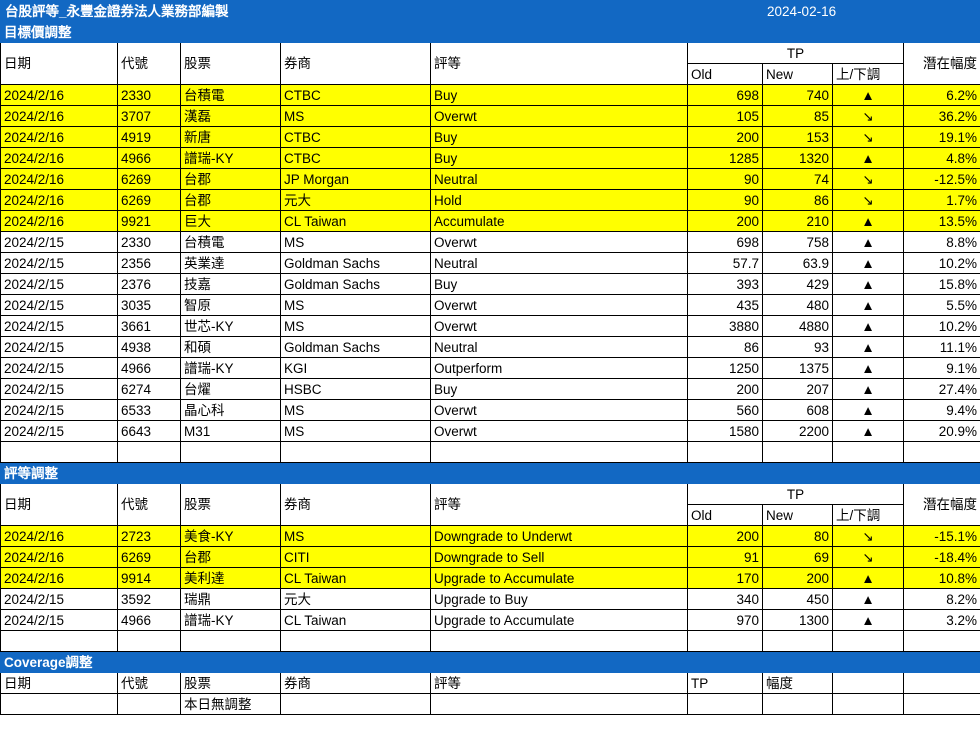 This screenshot has width=980, height=735. Describe the element at coordinates (230, 431) in the screenshot. I see `cell-stock: M31` at that location.